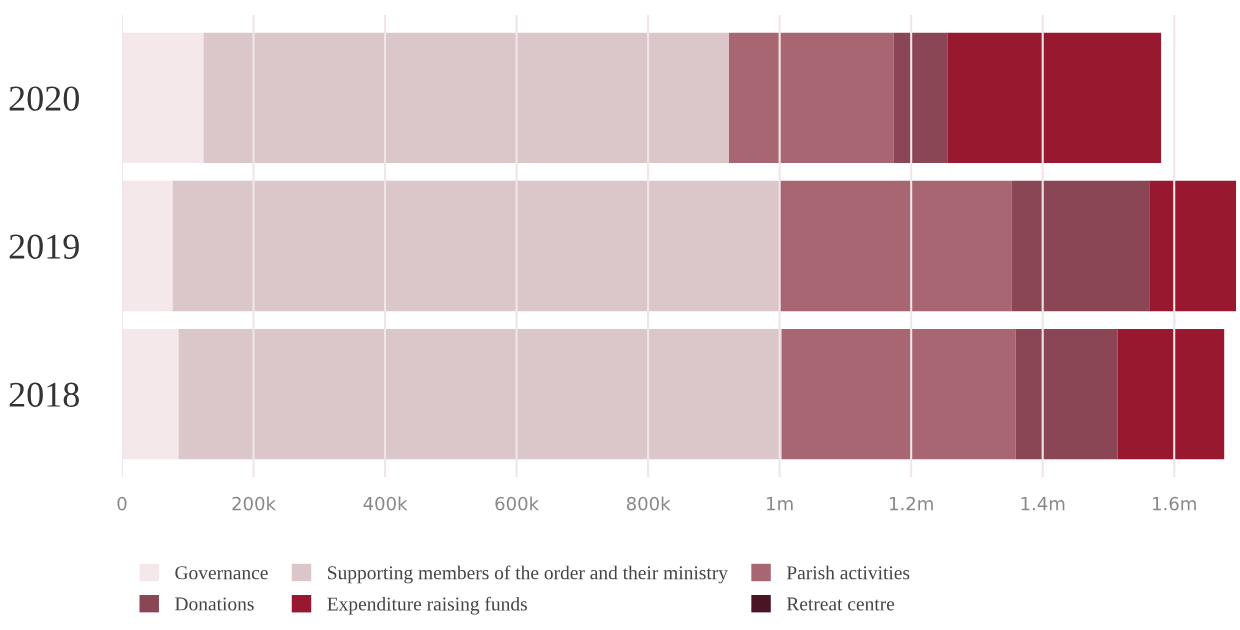  What do you see at coordinates (44, 98) in the screenshot?
I see `y-tick-label: 2020` at bounding box center [44, 98].